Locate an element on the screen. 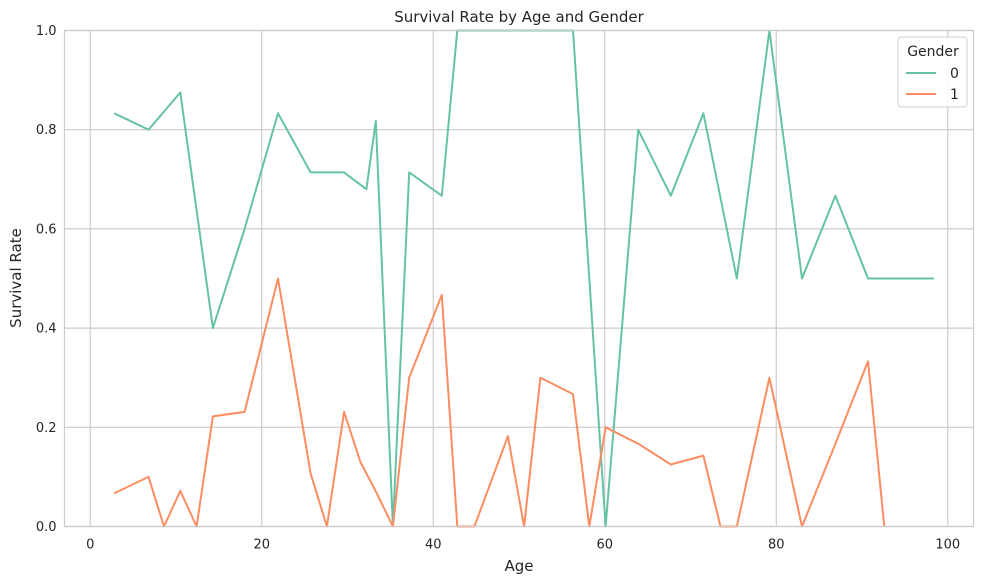  y-tick-label: 0.2 is located at coordinates (46, 428).